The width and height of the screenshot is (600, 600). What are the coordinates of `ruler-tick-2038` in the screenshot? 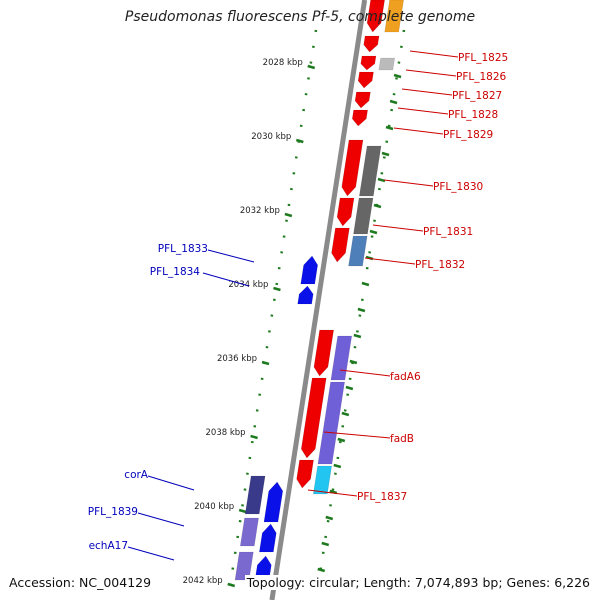 It's located at (254, 437).